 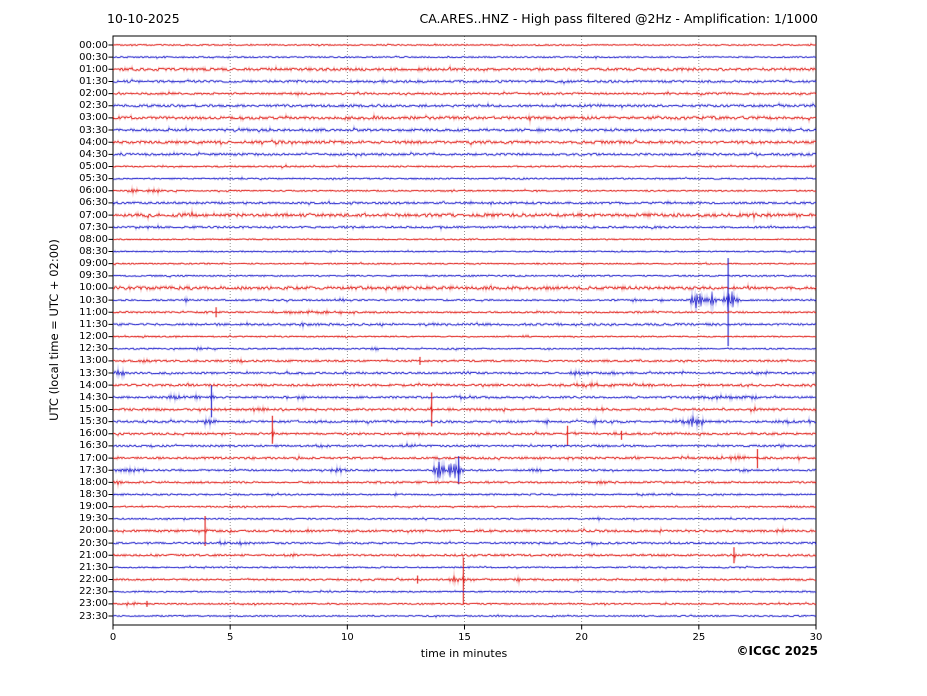 What do you see at coordinates (93, 191) in the screenshot?
I see `y-tick-label-06:00: 06:00` at bounding box center [93, 191].